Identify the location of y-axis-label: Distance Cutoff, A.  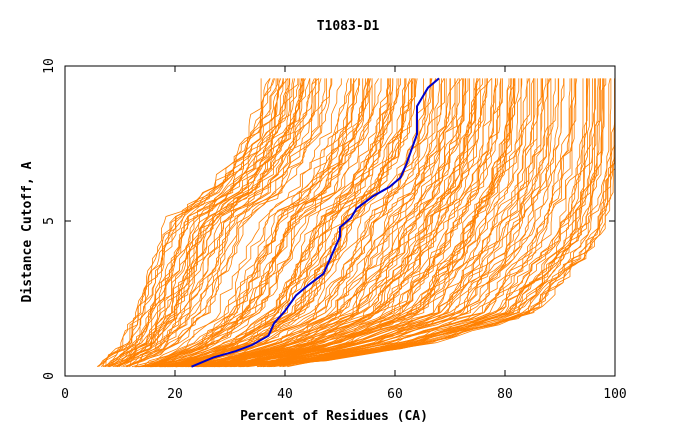
(27, 231).